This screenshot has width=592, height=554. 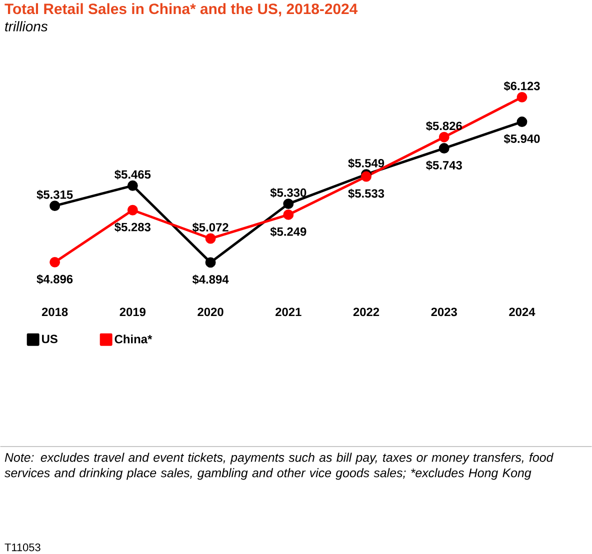 What do you see at coordinates (366, 193) in the screenshot?
I see `data-label: $5.533` at bounding box center [366, 193].